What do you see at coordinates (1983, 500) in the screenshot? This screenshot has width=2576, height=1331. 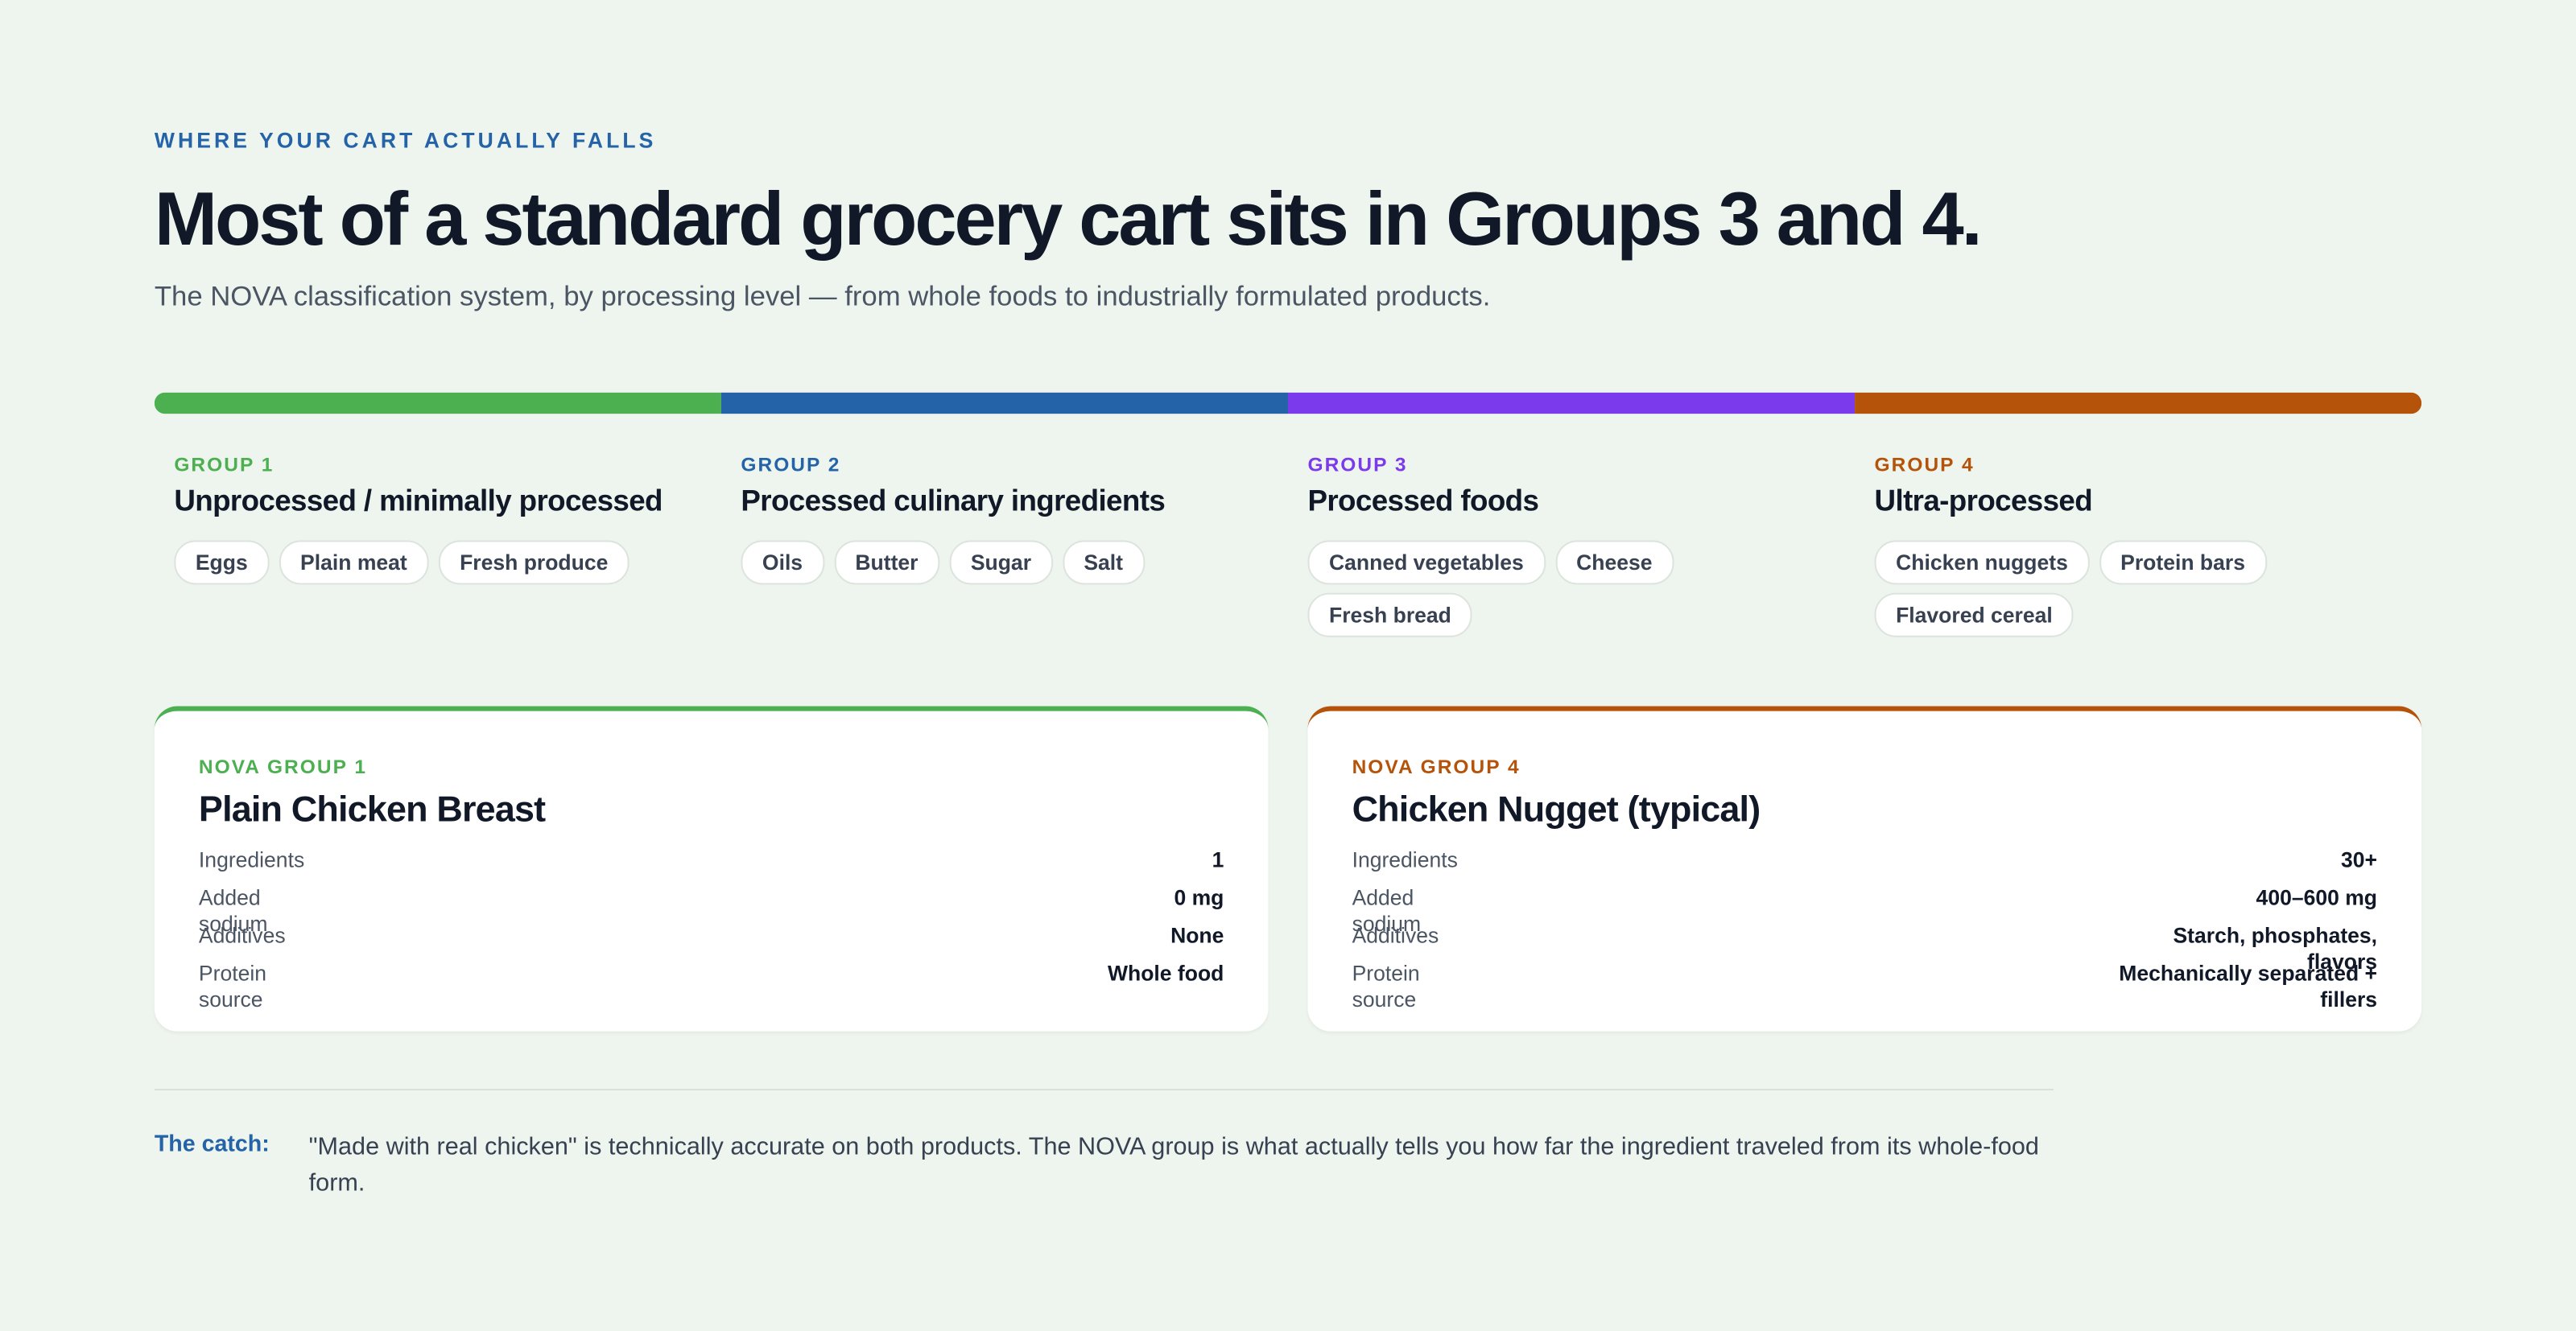 I see `group-name: Ultra-processed` at bounding box center [1983, 500].